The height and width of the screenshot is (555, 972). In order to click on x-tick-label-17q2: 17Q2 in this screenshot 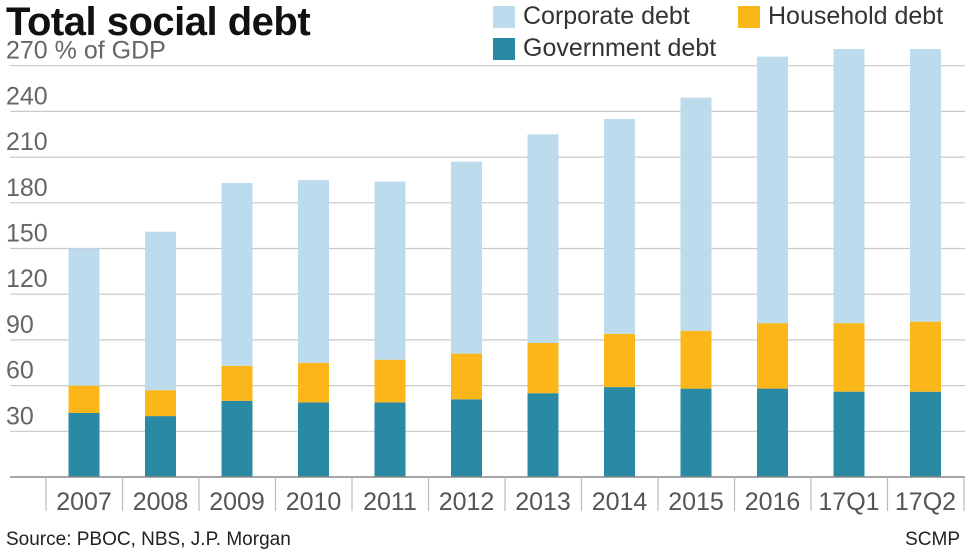, I will do `click(925, 502)`.